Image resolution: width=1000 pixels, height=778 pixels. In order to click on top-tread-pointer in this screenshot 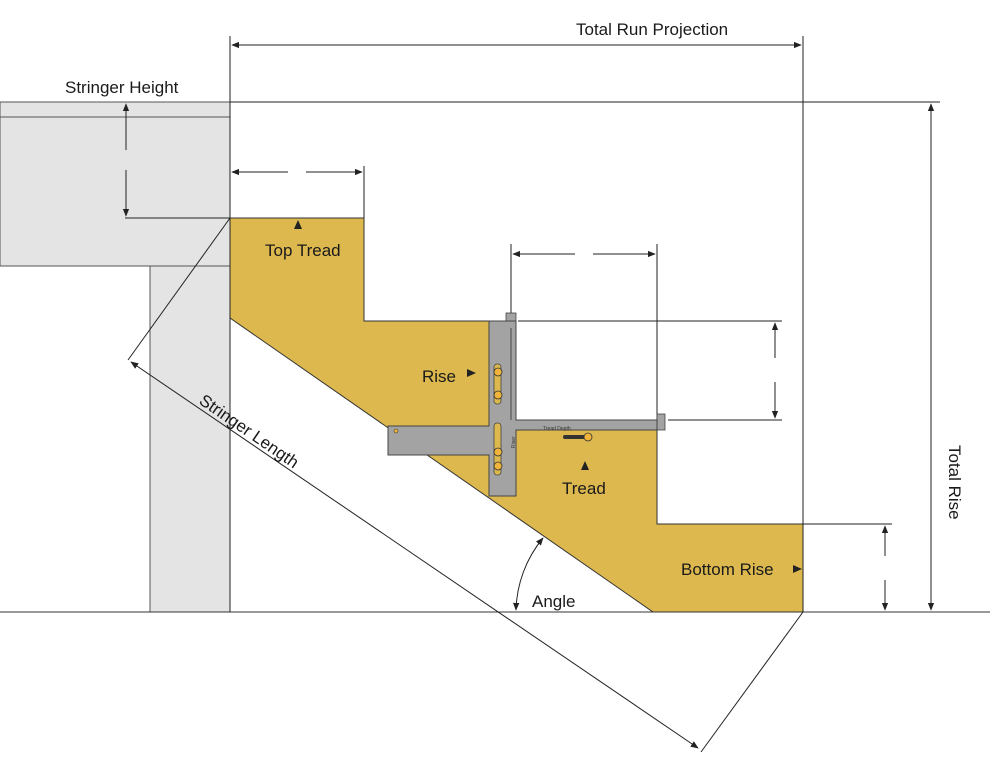, I will do `click(298, 224)`.